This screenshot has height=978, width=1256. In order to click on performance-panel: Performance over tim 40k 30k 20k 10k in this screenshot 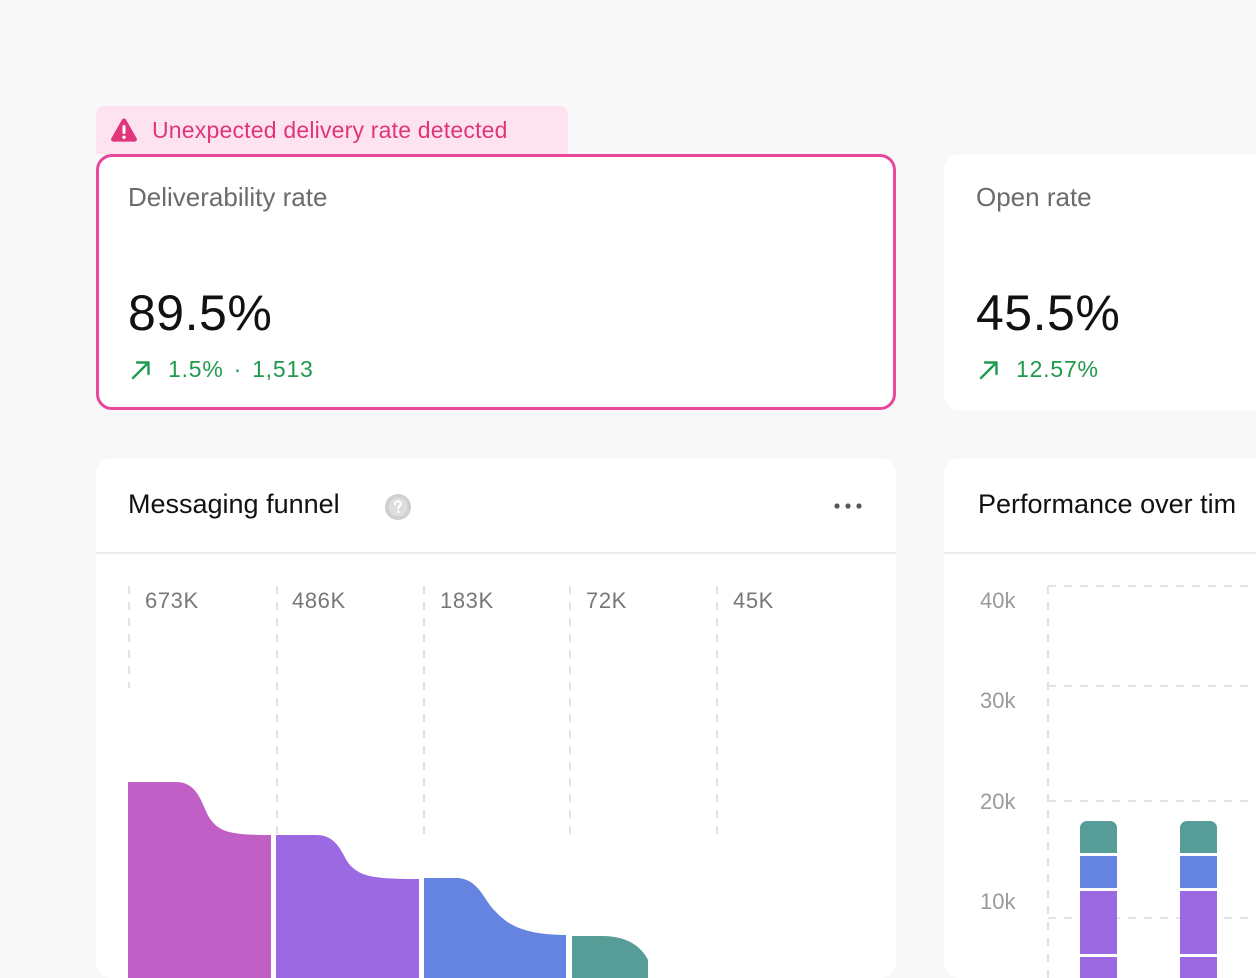, I will do `click(1100, 718)`.